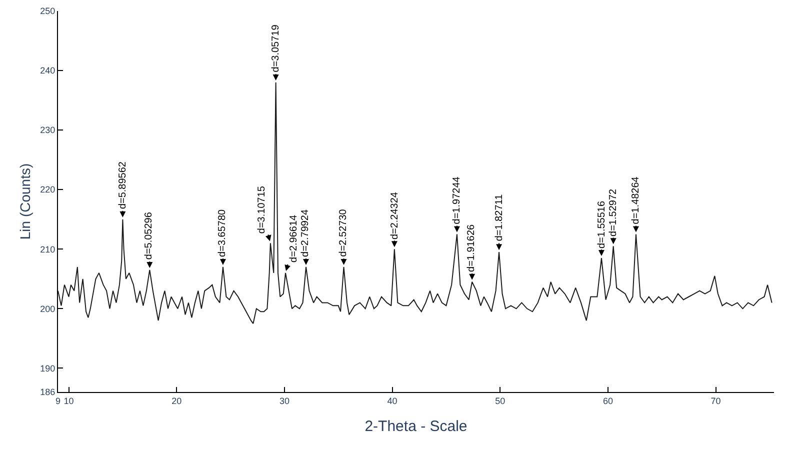 The height and width of the screenshot is (454, 786). Describe the element at coordinates (306, 233) in the screenshot. I see `annotation: d=2.79924` at that location.